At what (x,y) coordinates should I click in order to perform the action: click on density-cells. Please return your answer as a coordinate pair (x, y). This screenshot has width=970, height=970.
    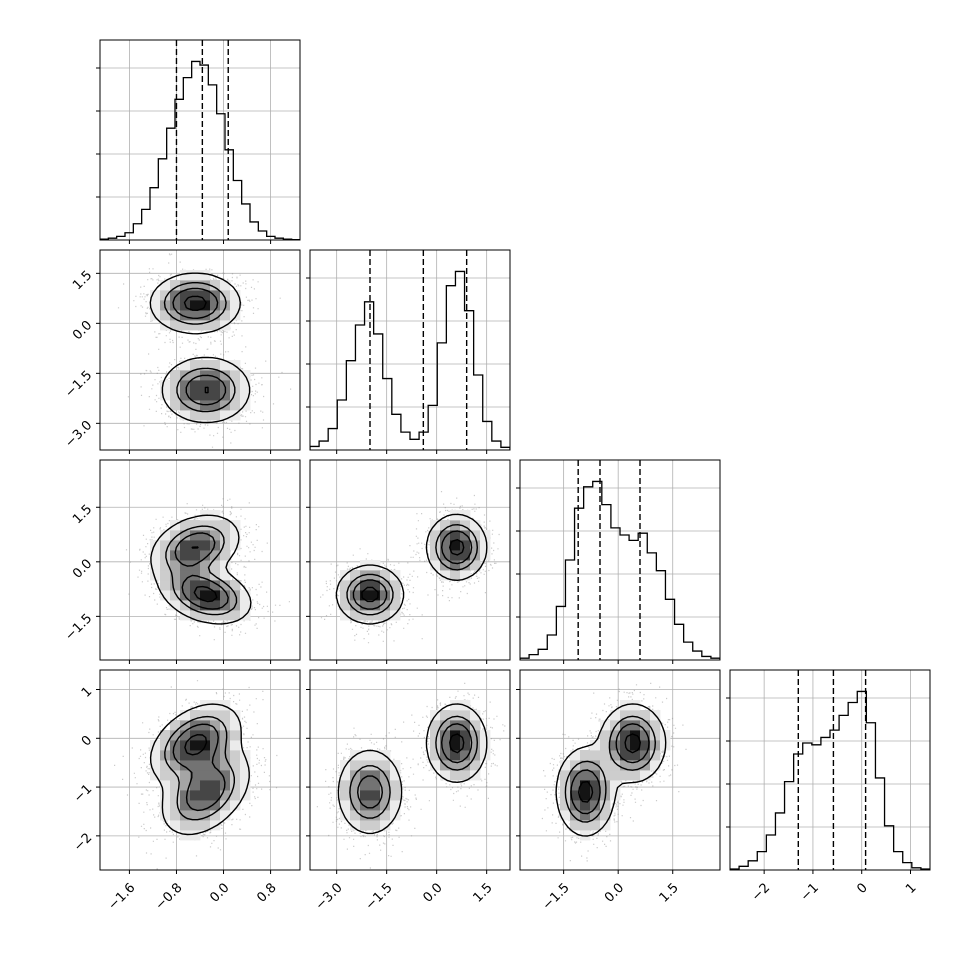
    Looking at the image, I should click on (200, 345).